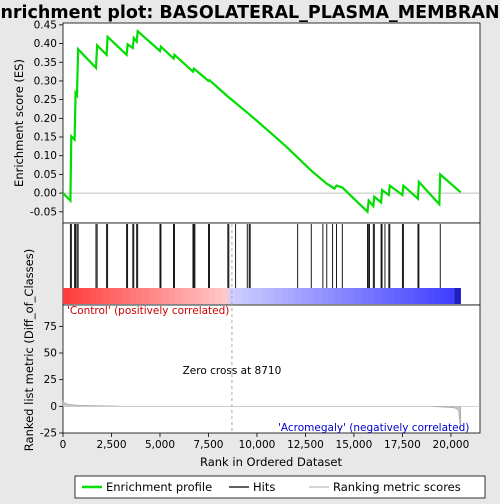  I want to click on x-axis-label: Rank in Ordered Dataset, so click(271, 462).